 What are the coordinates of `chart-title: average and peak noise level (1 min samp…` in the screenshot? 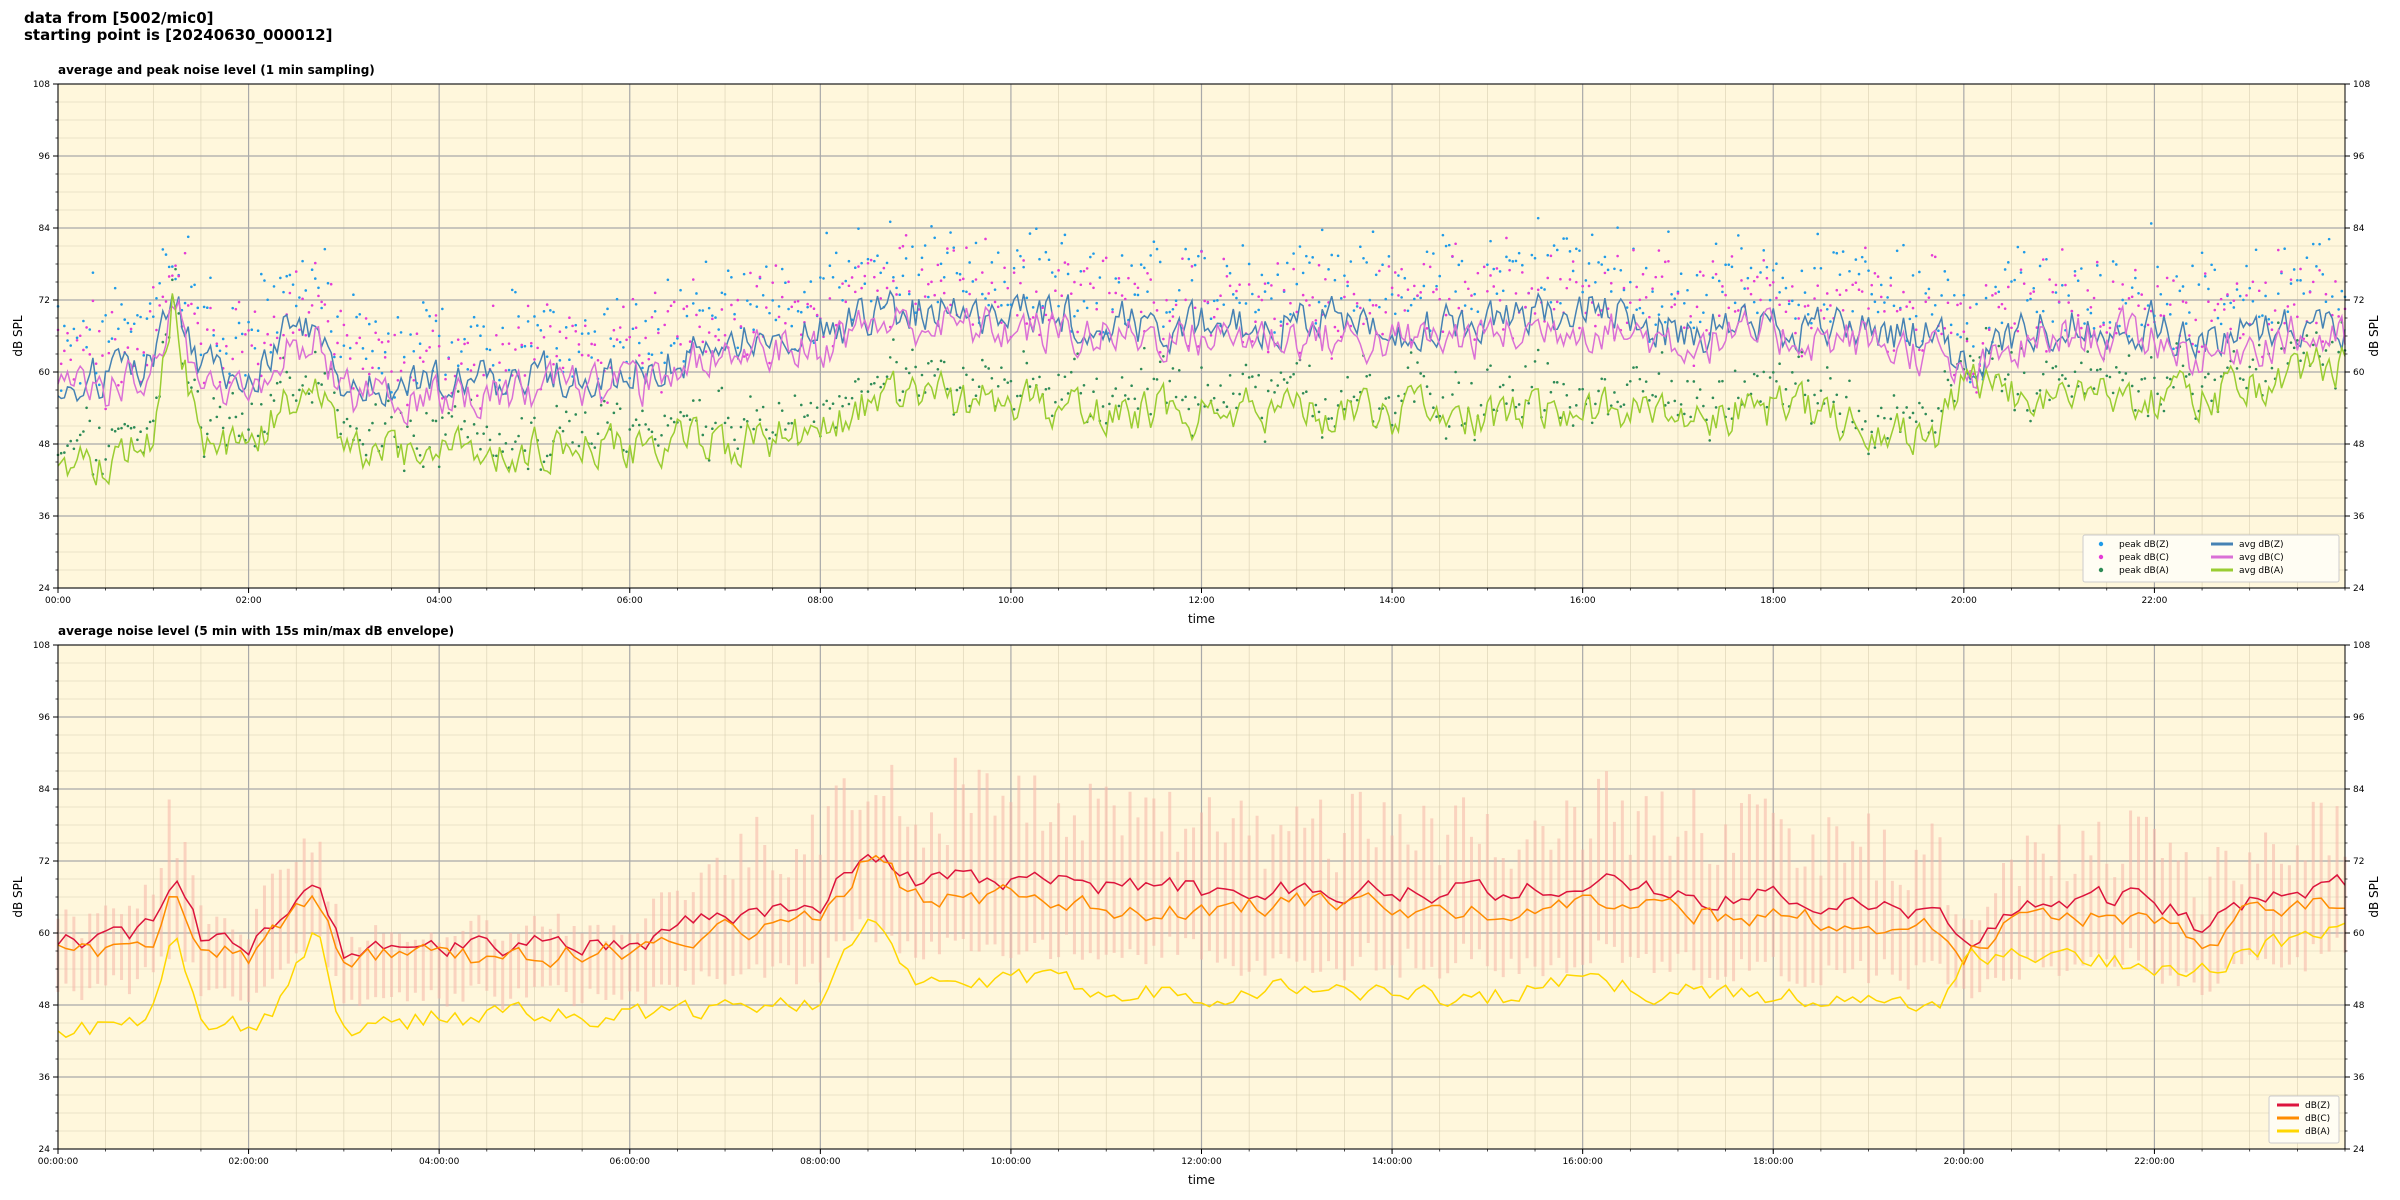 It's located at (216, 70).